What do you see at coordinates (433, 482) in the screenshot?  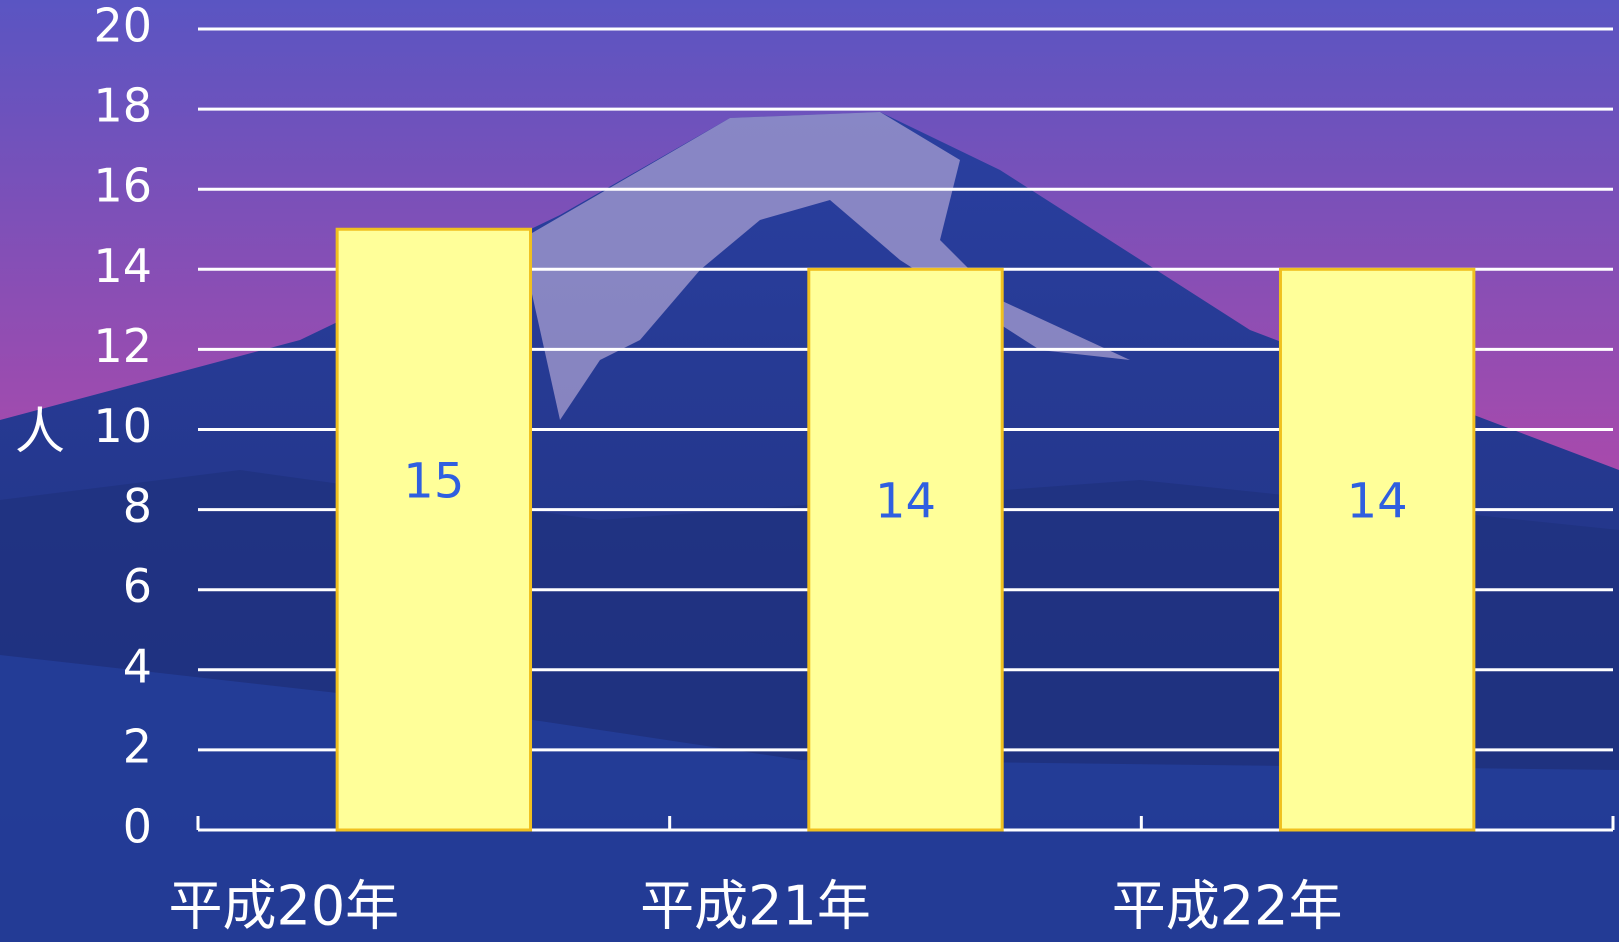 I see `value-label: 15` at bounding box center [433, 482].